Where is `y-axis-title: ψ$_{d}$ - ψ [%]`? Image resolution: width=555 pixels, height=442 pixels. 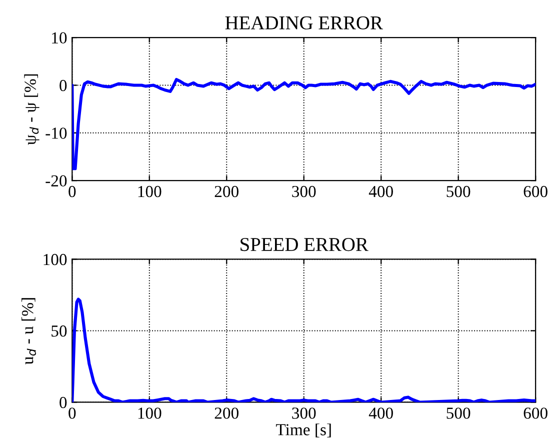
y-axis-title: ψ$_{d}$ - ψ [%] is located at coordinates (32, 109).